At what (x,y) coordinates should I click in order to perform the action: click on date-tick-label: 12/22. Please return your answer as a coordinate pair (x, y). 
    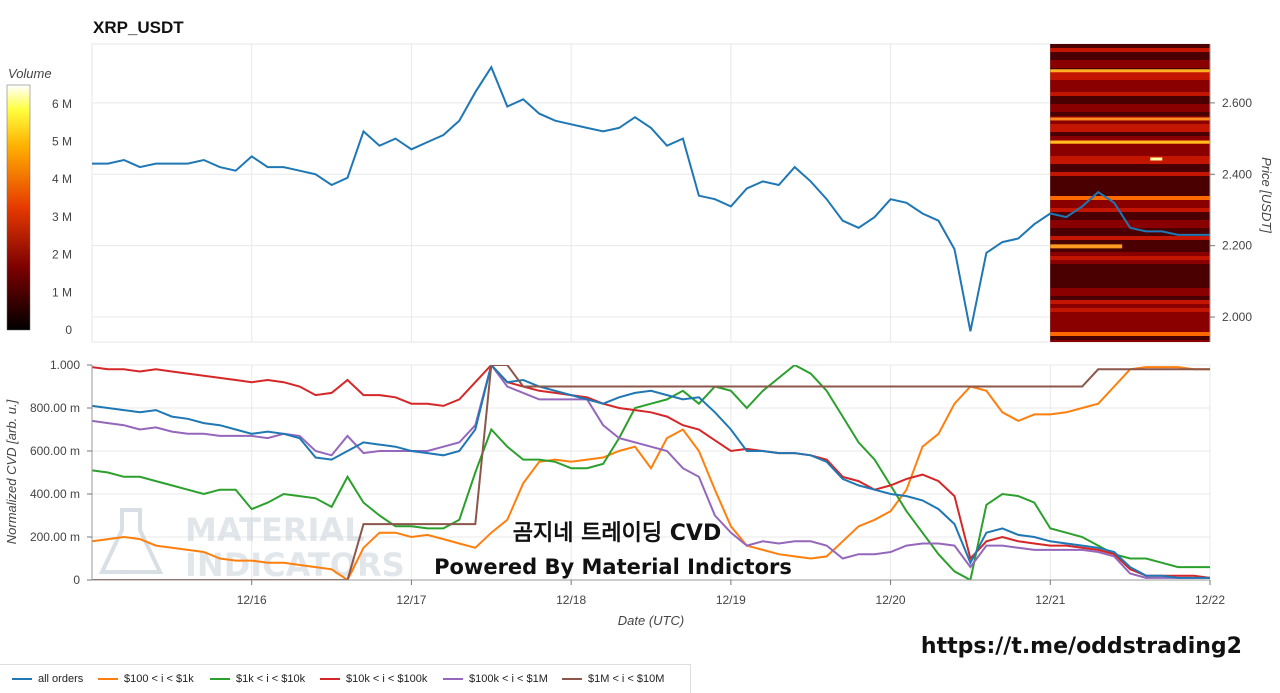
    Looking at the image, I should click on (1210, 600).